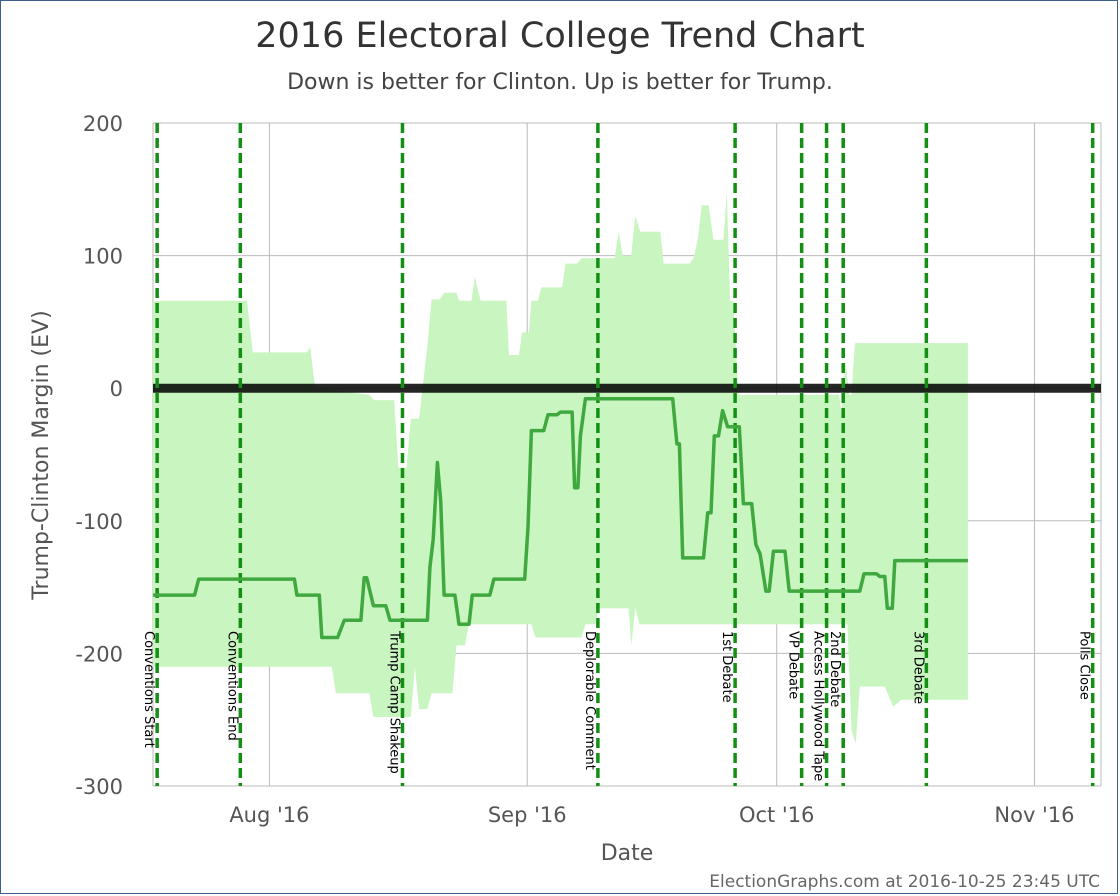 The image size is (1120, 896). What do you see at coordinates (116, 389) in the screenshot?
I see `y-tick-2: 0` at bounding box center [116, 389].